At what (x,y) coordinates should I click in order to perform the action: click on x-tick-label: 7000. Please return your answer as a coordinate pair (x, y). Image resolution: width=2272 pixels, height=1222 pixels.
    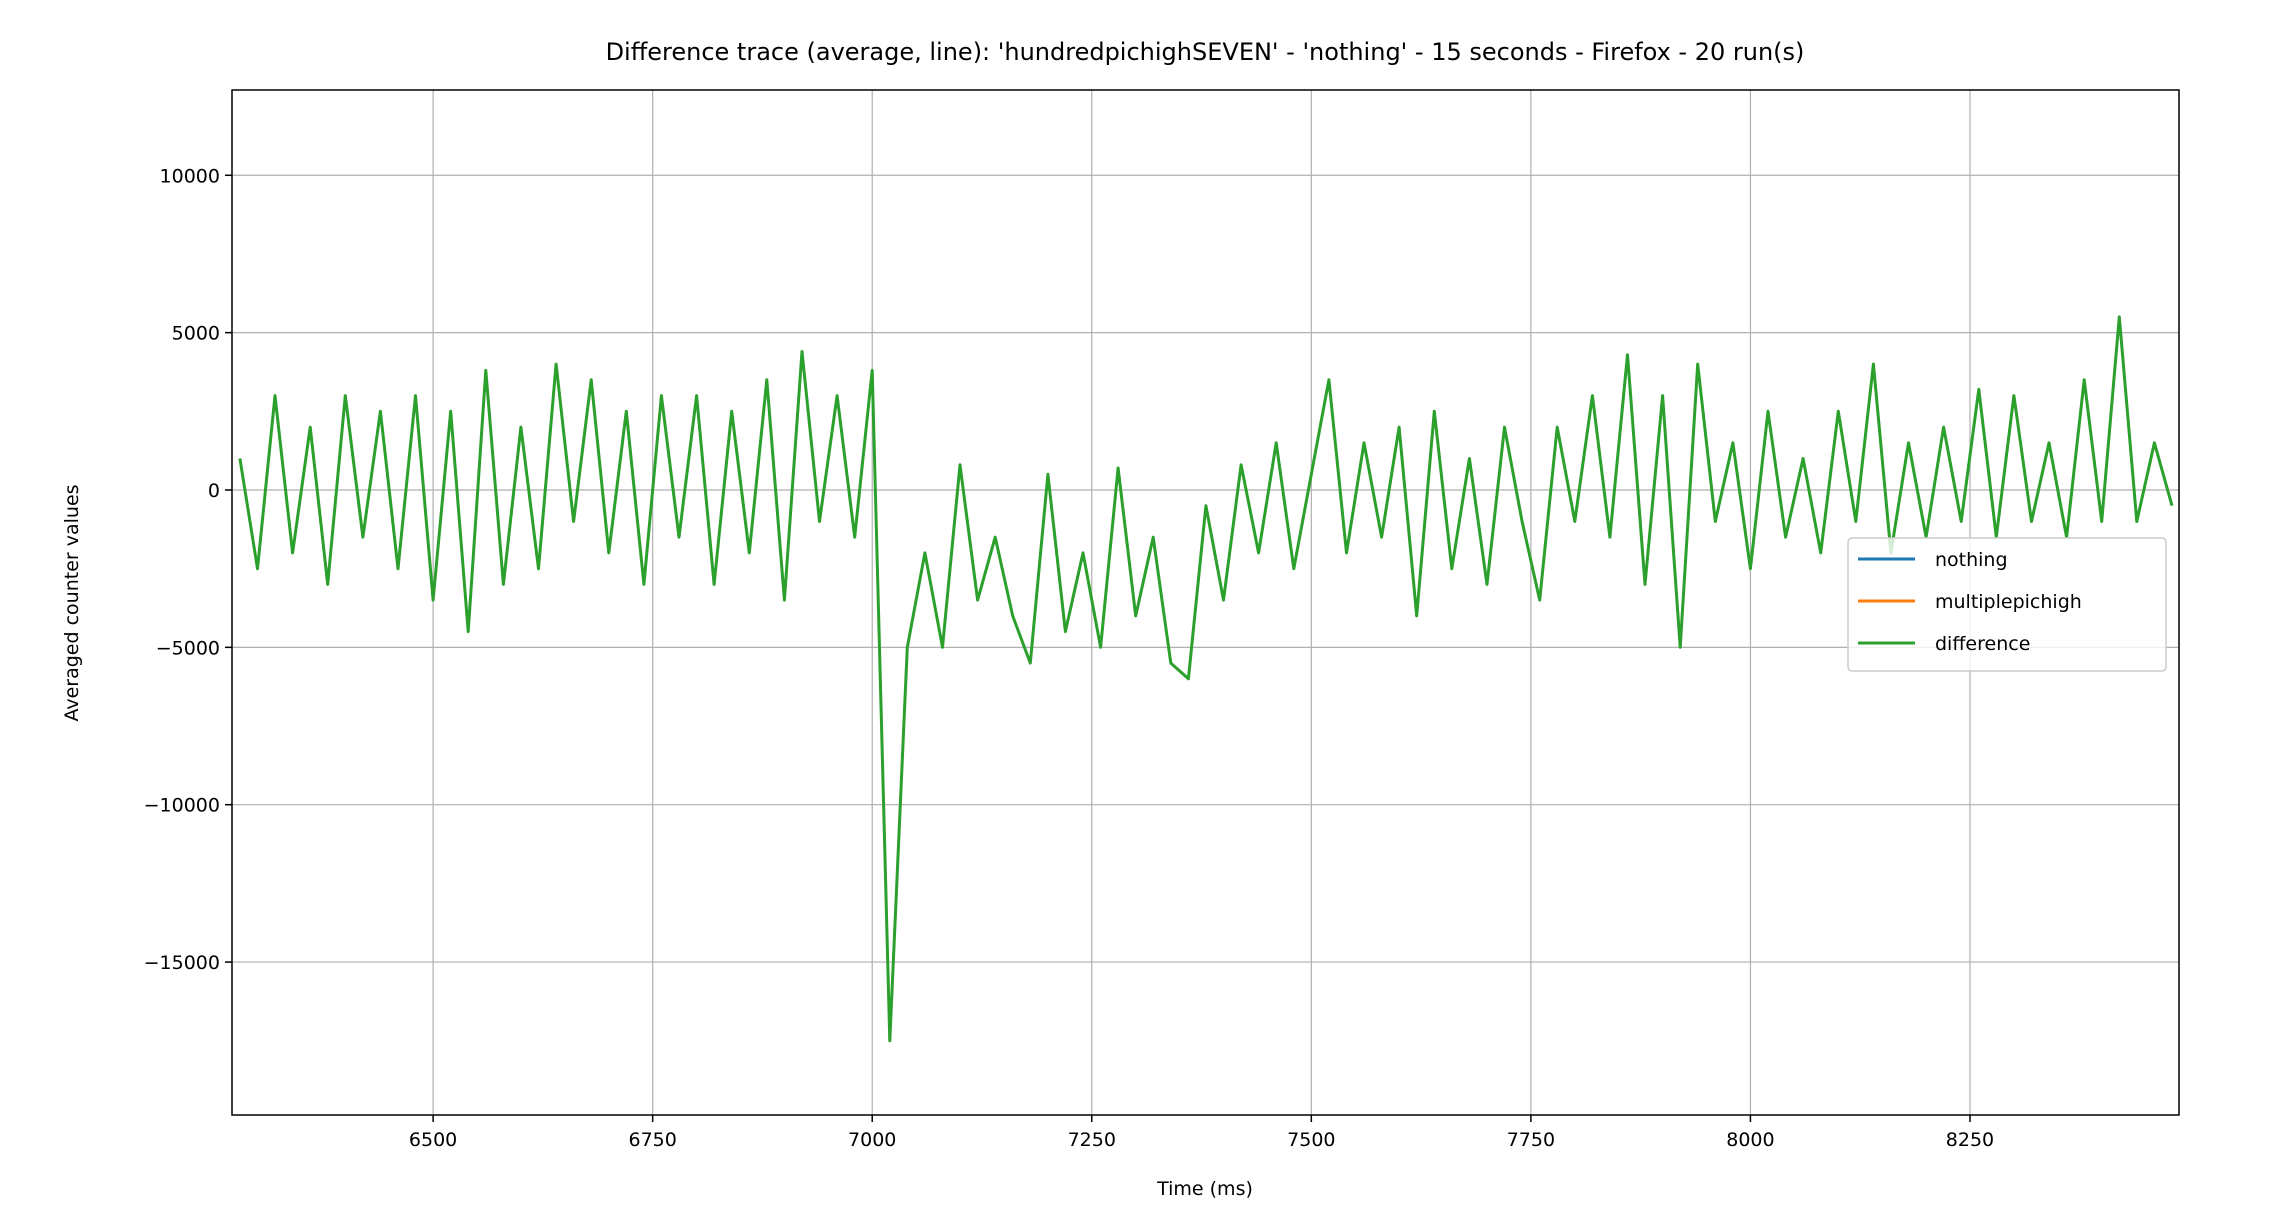
    Looking at the image, I should click on (872, 1140).